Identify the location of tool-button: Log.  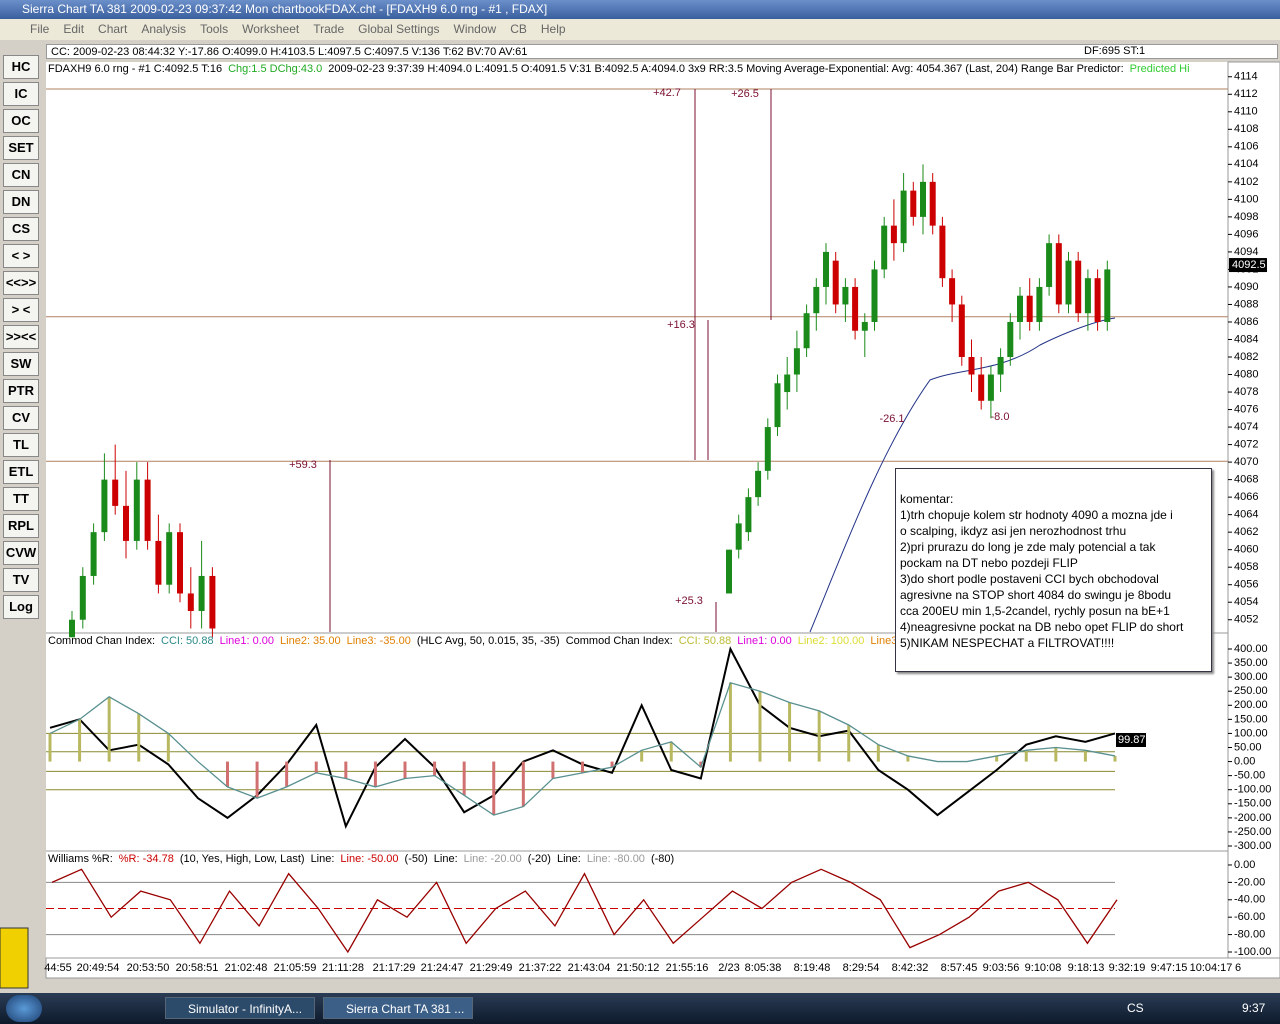
(21, 607).